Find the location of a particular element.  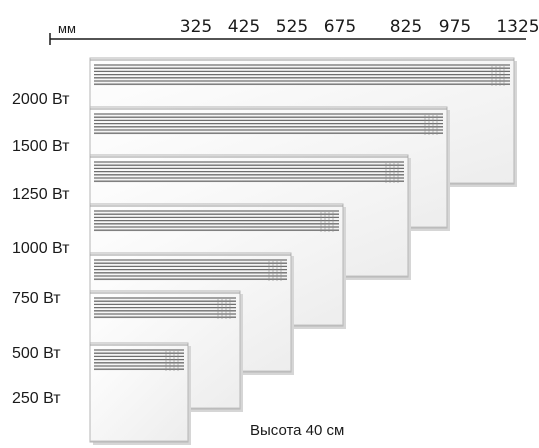

axis-tick-label: 825 is located at coordinates (406, 27).